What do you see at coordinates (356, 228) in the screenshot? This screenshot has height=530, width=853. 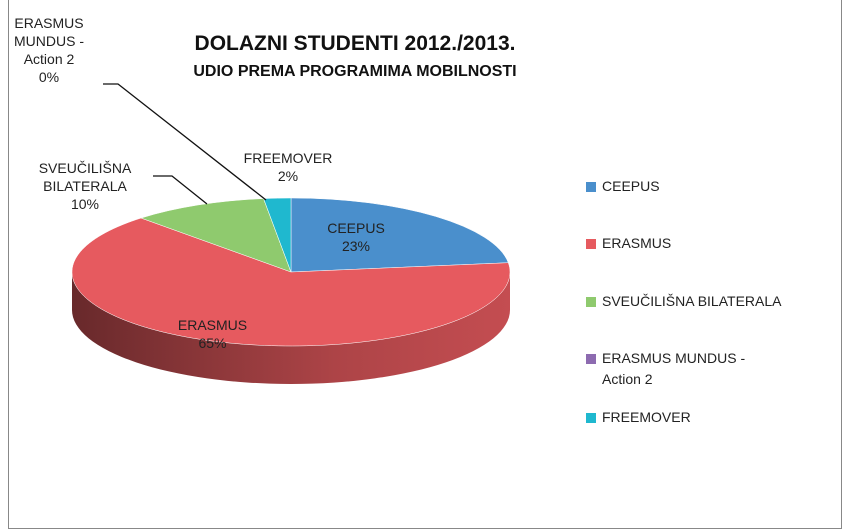 I see `data-label-name: CEEPUS` at bounding box center [356, 228].